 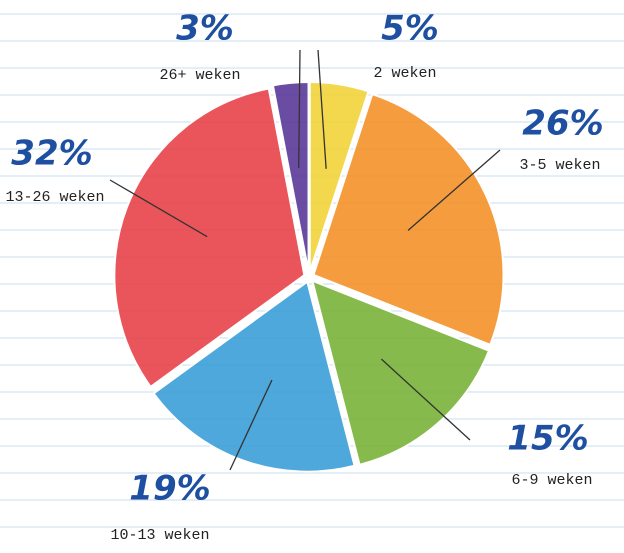 What do you see at coordinates (404, 73) in the screenshot?
I see `slice-label: 2 weken` at bounding box center [404, 73].